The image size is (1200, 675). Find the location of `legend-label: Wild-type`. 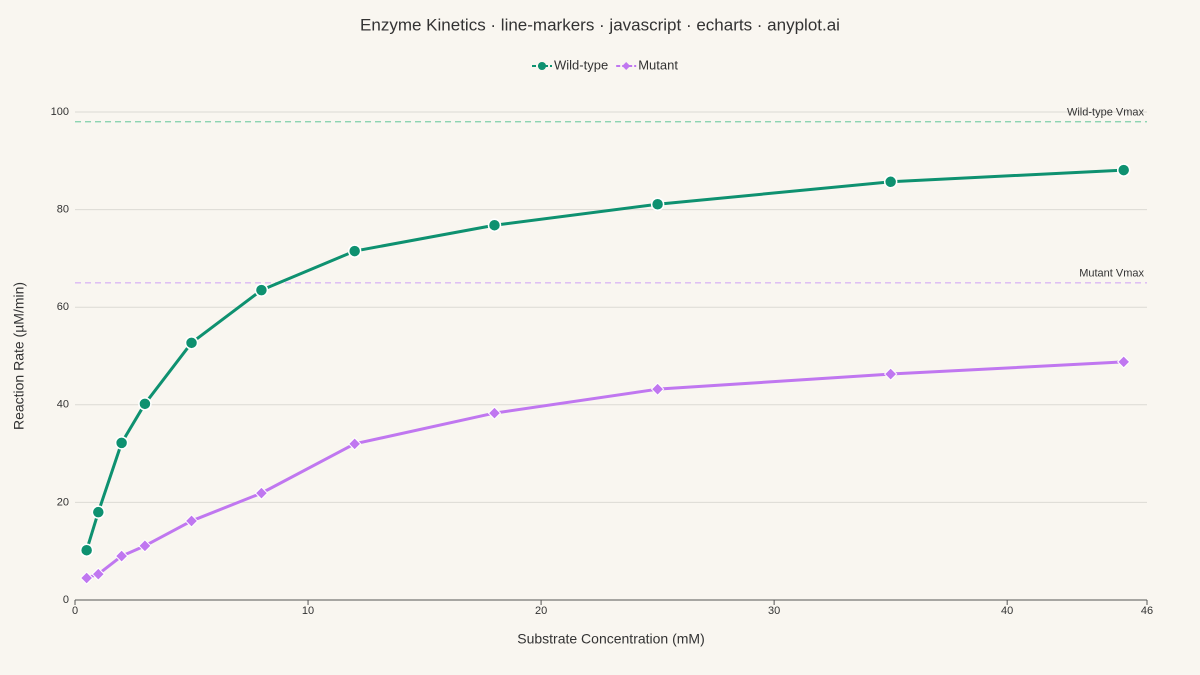

legend-label: Wild-type is located at coordinates (581, 64).